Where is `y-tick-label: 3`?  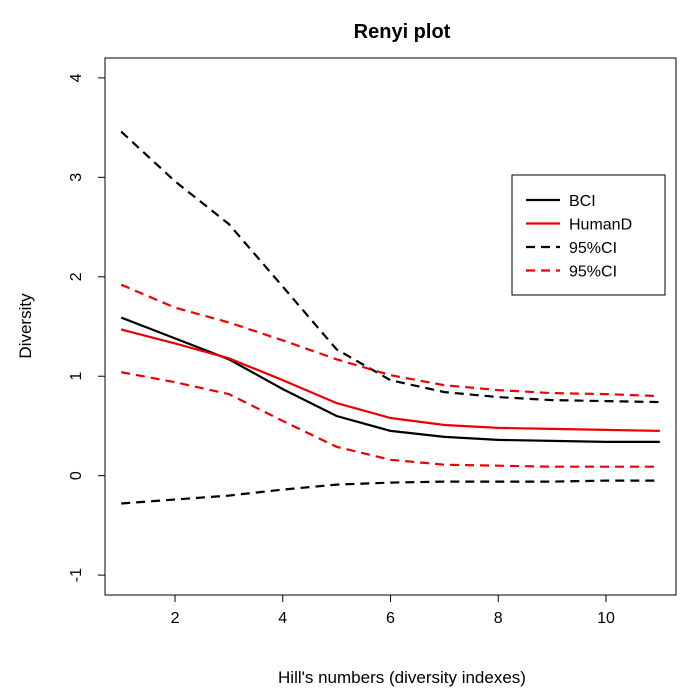 y-tick-label: 3 is located at coordinates (76, 177).